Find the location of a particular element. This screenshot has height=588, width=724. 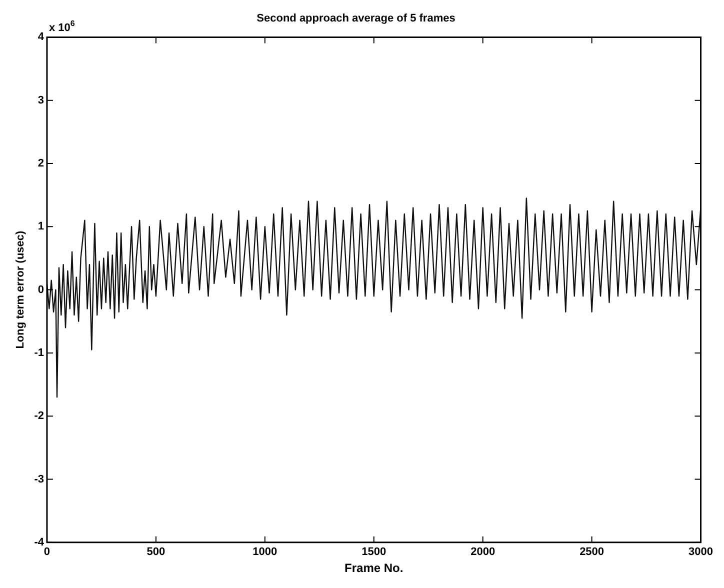

chart-title: Second approach average of 5 frames is located at coordinates (356, 18).